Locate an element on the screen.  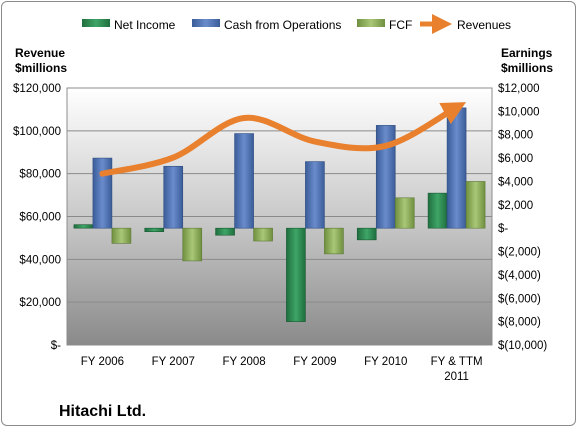
x-axis-tick-label: FY 2006 is located at coordinates (102, 362).